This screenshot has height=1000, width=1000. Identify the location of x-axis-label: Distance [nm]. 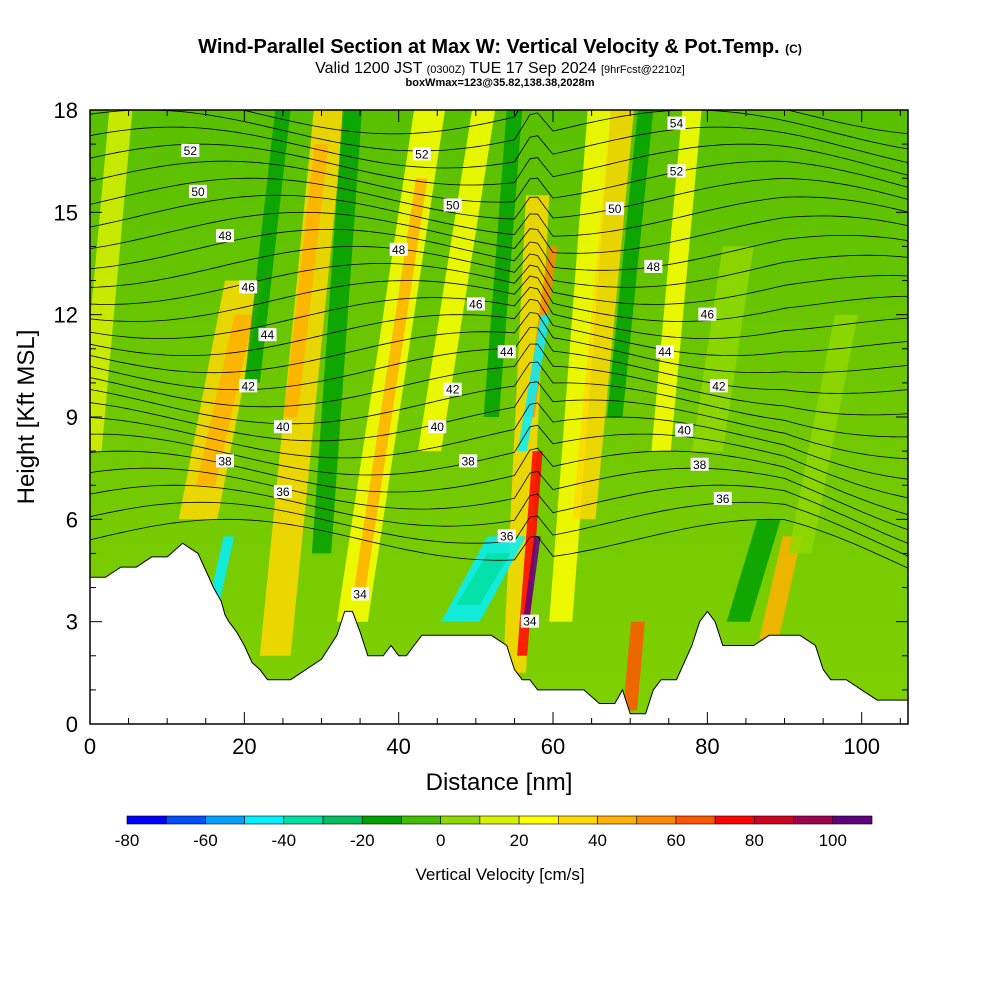
(499, 782).